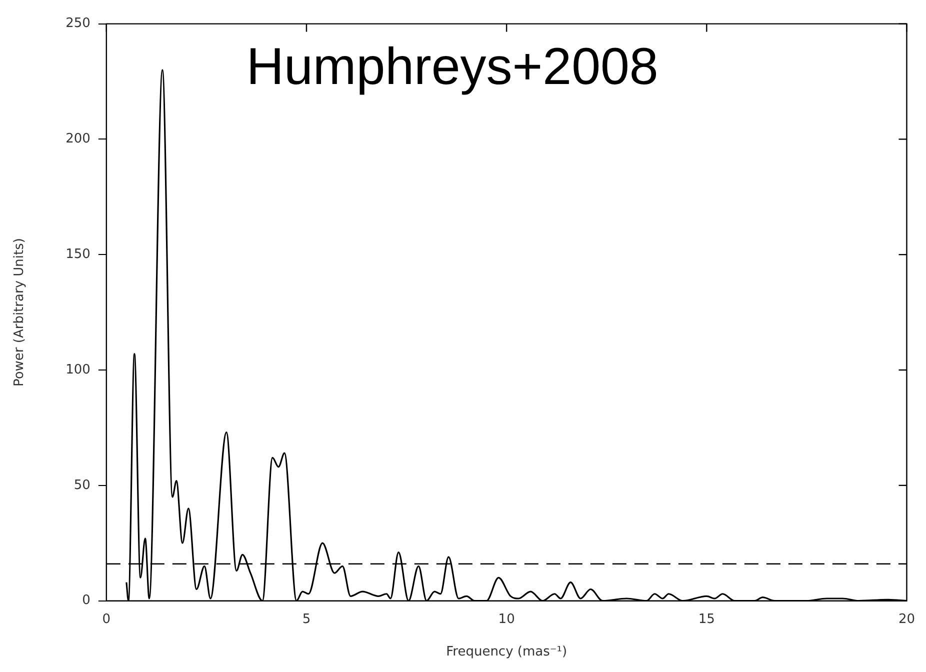  Describe the element at coordinates (78, 370) in the screenshot. I see `y-tick-label: 100` at that location.